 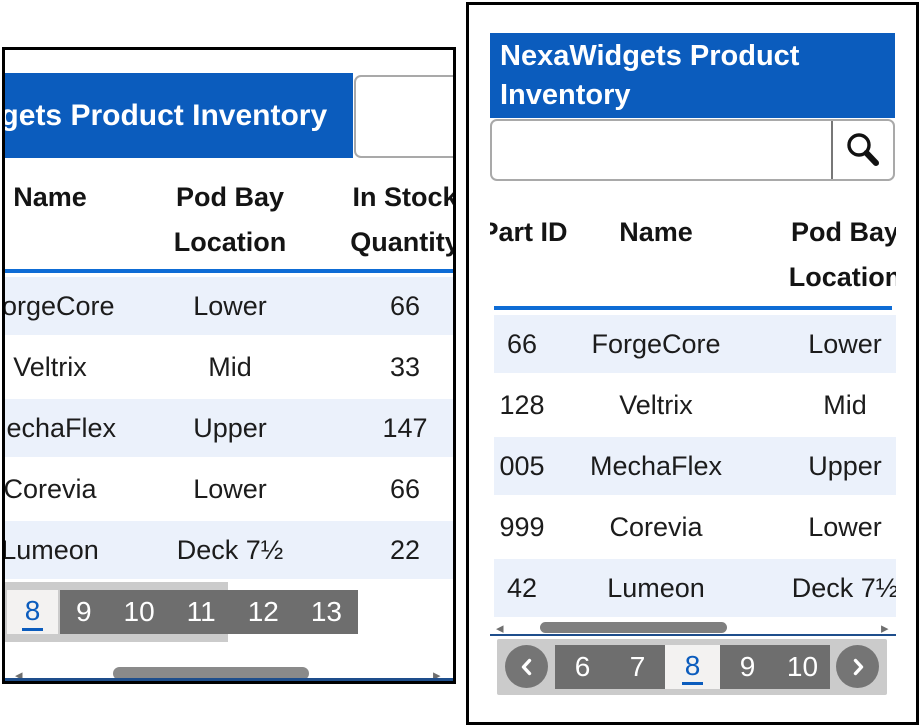 I want to click on page-button-8: 8, so click(x=32, y=612).